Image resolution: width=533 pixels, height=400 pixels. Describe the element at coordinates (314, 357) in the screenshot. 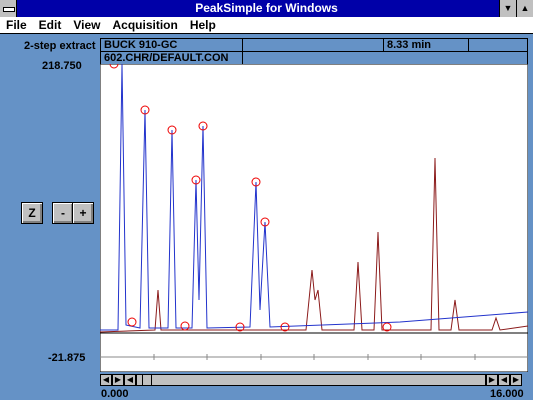

I see `x-axis-ticks` at that location.